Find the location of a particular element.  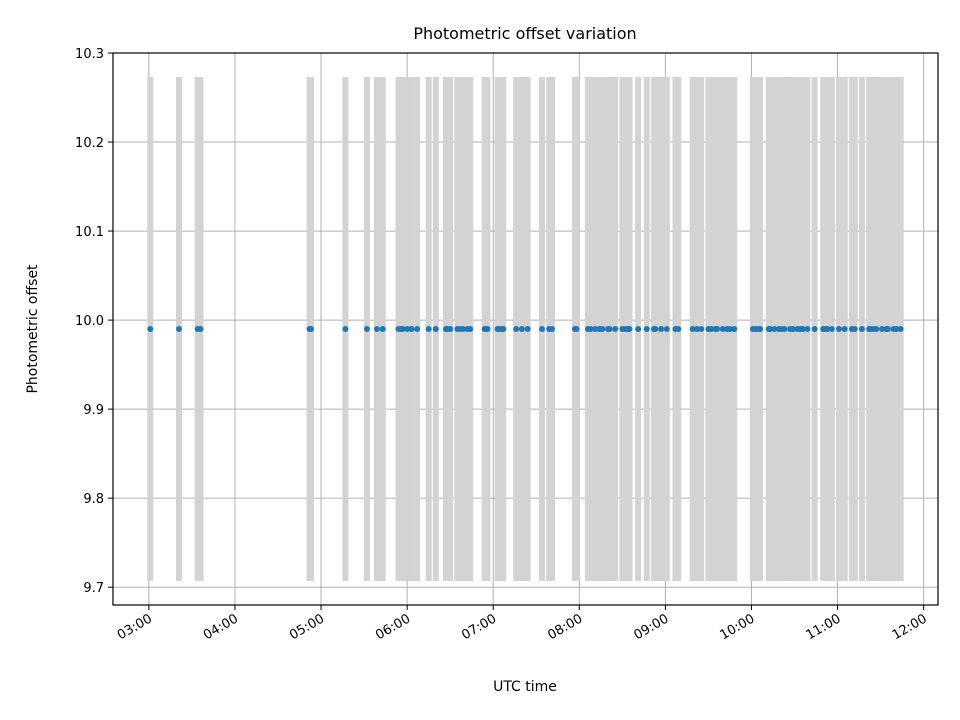

data-points is located at coordinates (525, 329).